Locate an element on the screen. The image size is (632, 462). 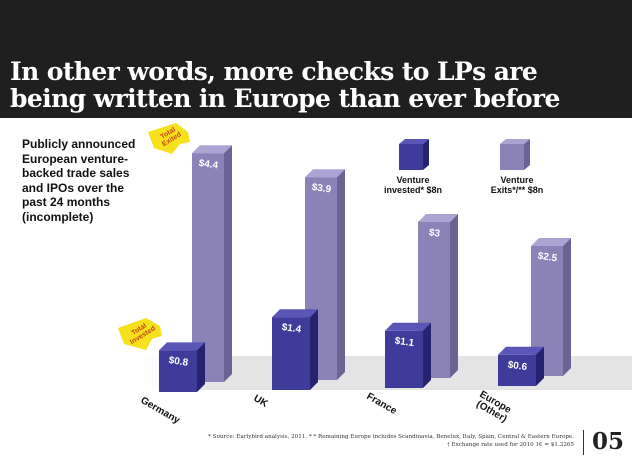
exits-bar-germany-value-label: $4.4 is located at coordinates (208, 165).